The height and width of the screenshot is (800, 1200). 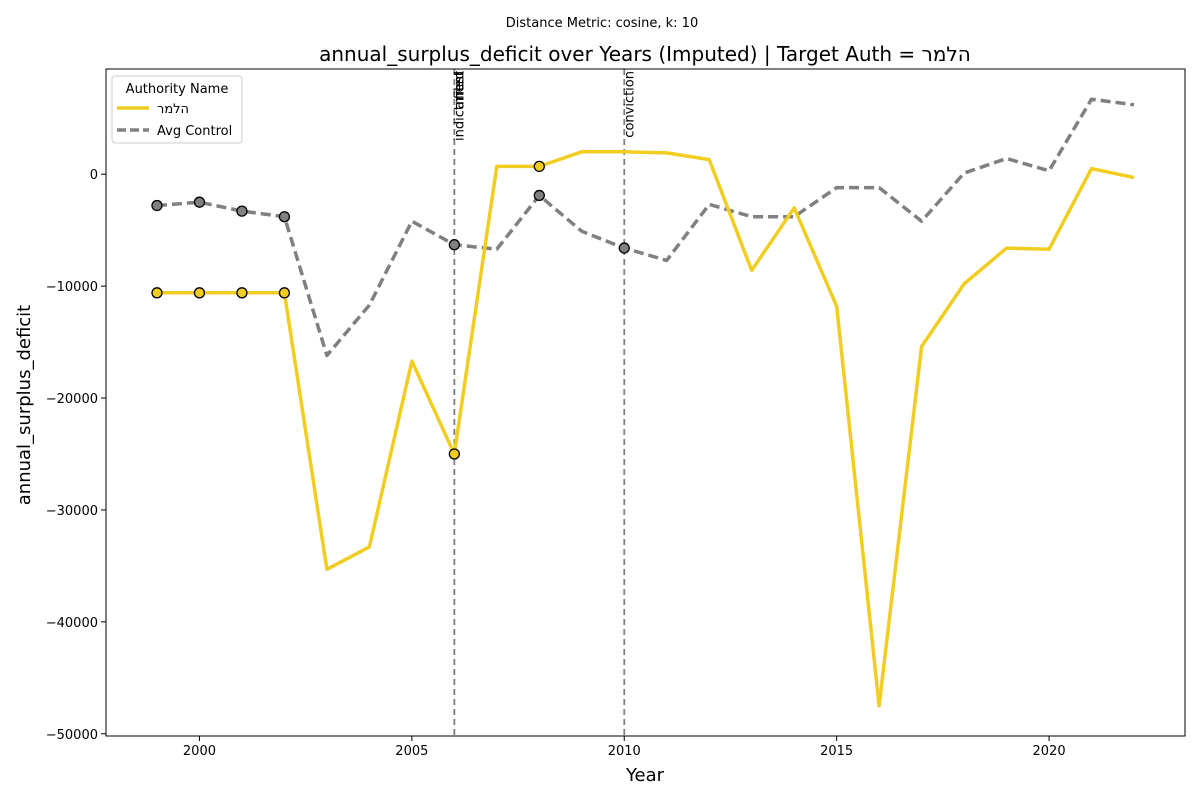 I want to click on x-axis: 2000 2005 2010 2015 2020, so click(x=624, y=747).